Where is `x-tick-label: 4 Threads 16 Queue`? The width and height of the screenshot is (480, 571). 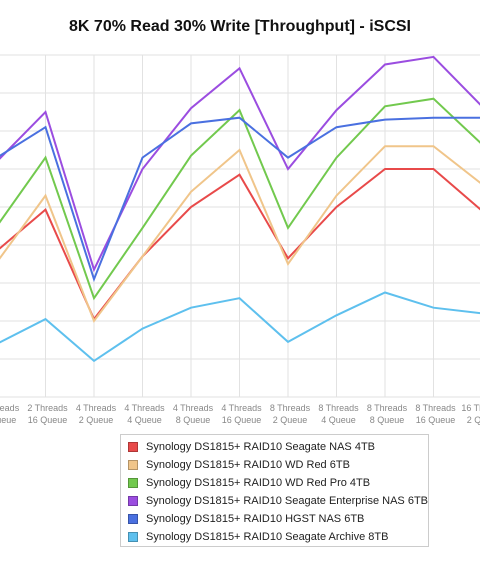 x-tick-label: 4 Threads 16 Queue is located at coordinates (241, 414).